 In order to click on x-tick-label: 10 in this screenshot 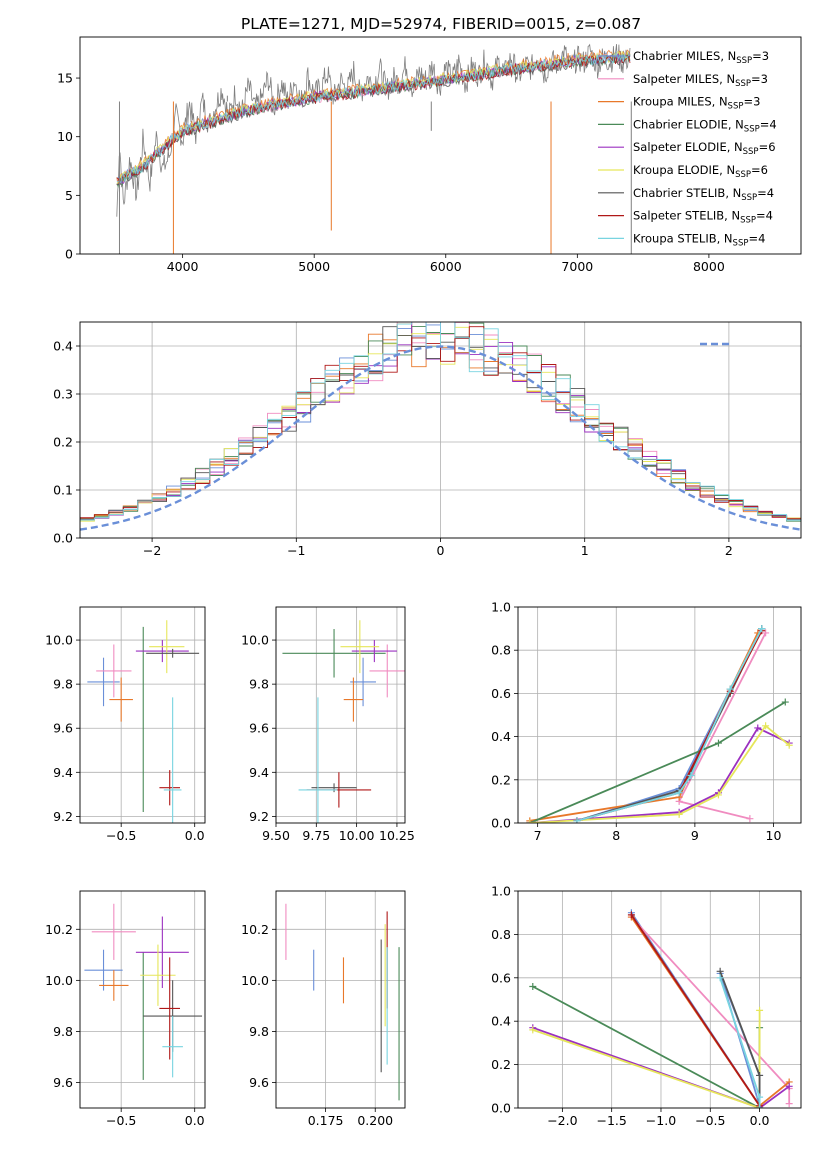, I will do `click(774, 835)`.